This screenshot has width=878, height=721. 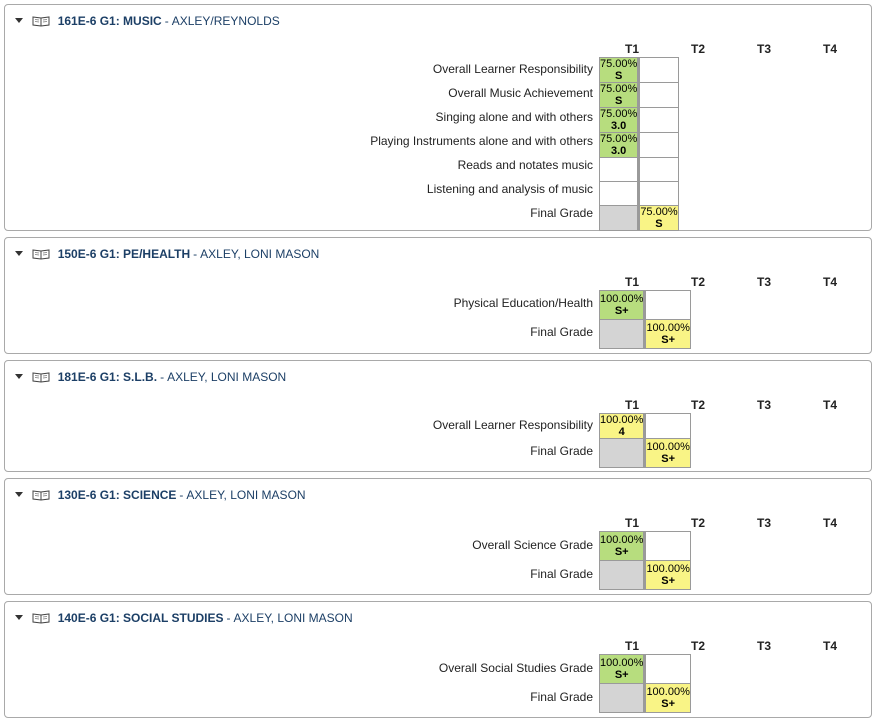 What do you see at coordinates (107, 376) in the screenshot?
I see `course-title: 181E-6 G1: S.L.B.` at bounding box center [107, 376].